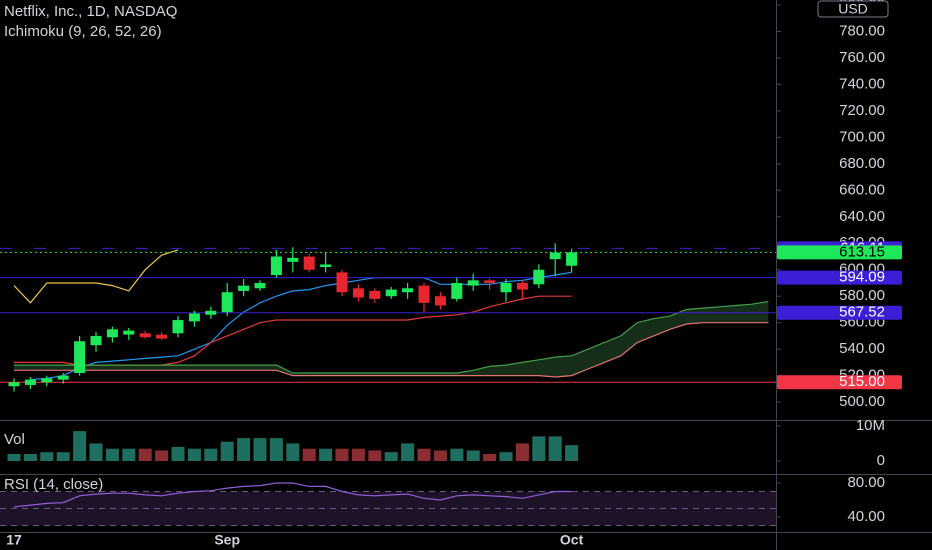 This screenshot has height=550, width=932. Describe the element at coordinates (14, 540) in the screenshot. I see `x-tick-label: 17` at that location.